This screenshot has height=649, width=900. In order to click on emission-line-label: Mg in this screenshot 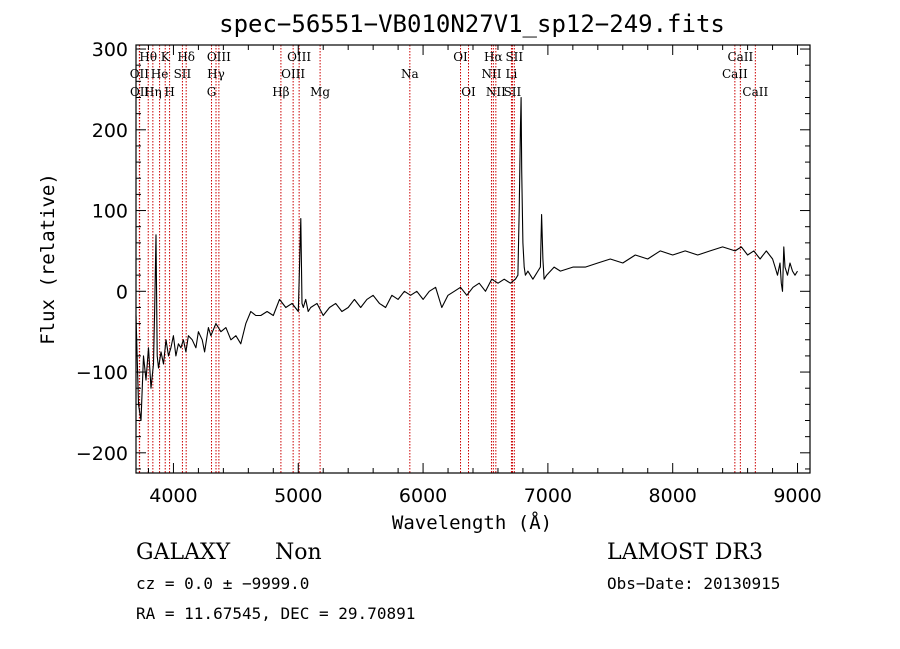, I will do `click(320, 92)`.